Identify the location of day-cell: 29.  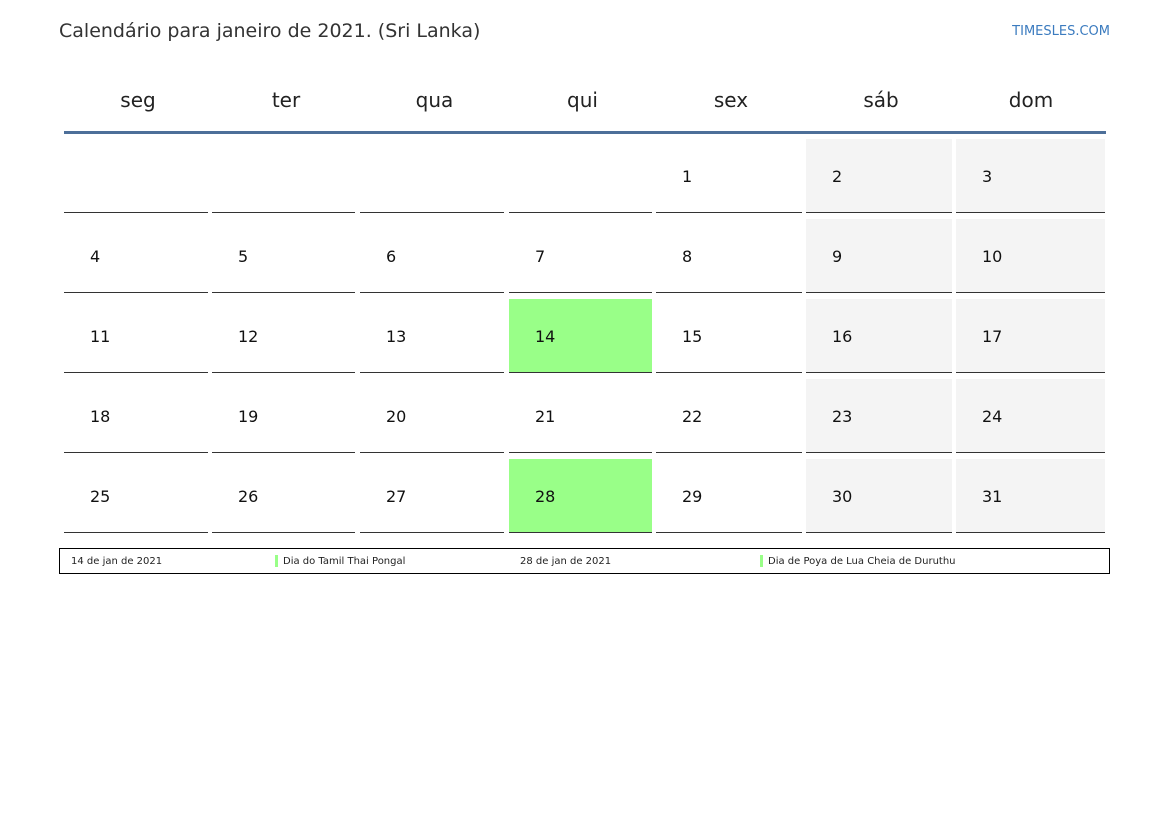
(729, 496).